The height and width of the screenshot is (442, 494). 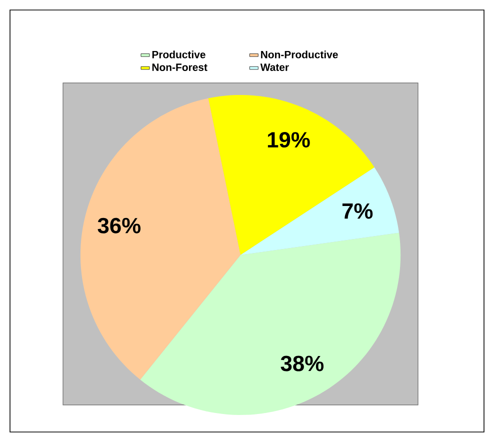 I want to click on legend-label: Non-Productive, so click(x=299, y=54).